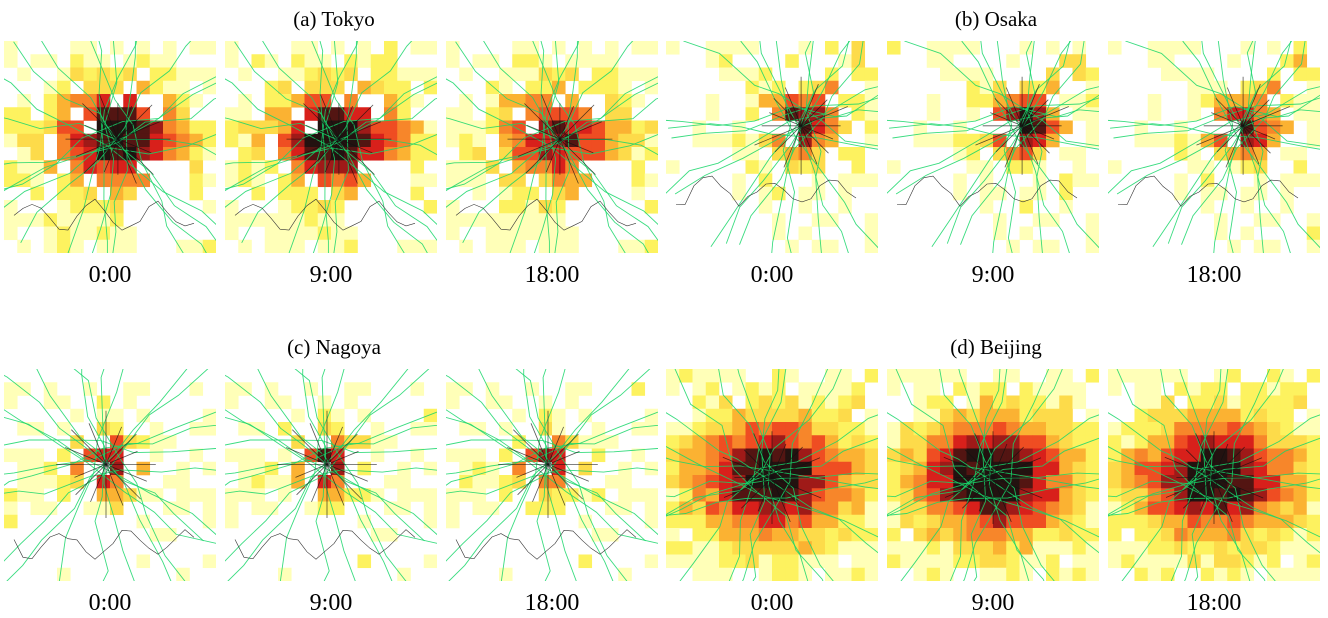 Image resolution: width=1328 pixels, height=618 pixels. I want to click on rail-line-core, so click(772, 477).